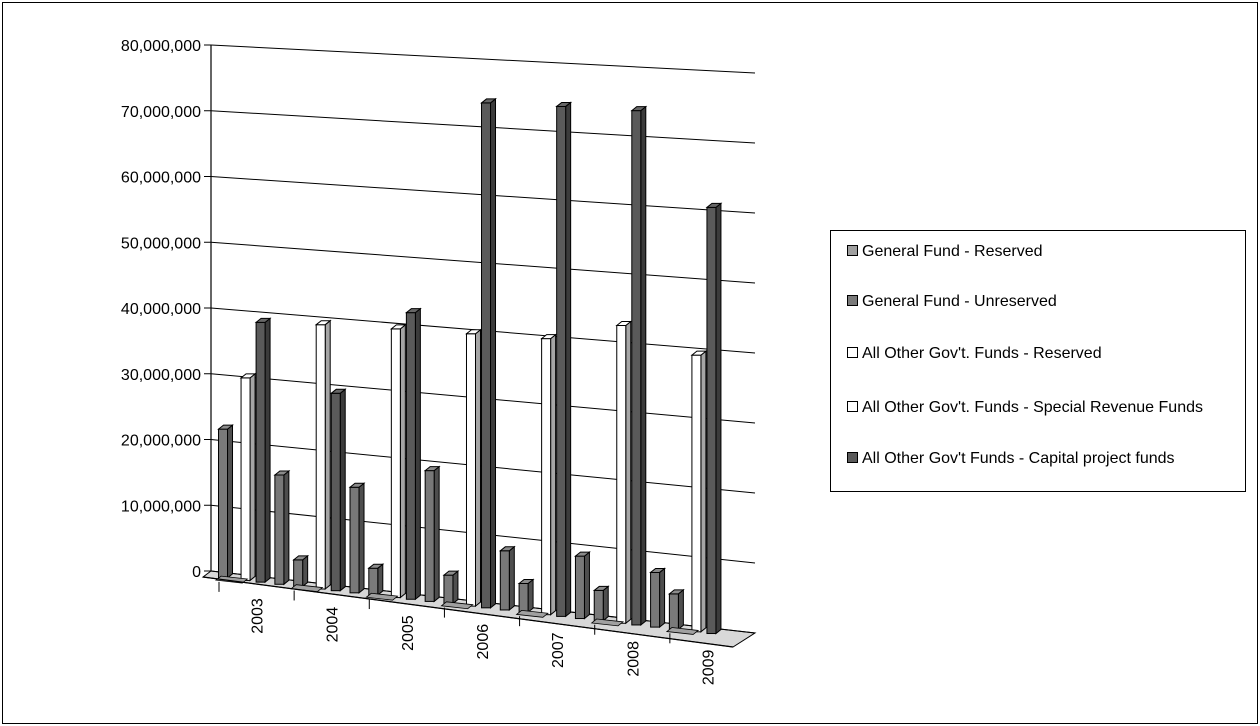 Image resolution: width=1260 pixels, height=726 pixels. What do you see at coordinates (161, 506) in the screenshot?
I see `y-tick-label: 10,000,000` at bounding box center [161, 506].